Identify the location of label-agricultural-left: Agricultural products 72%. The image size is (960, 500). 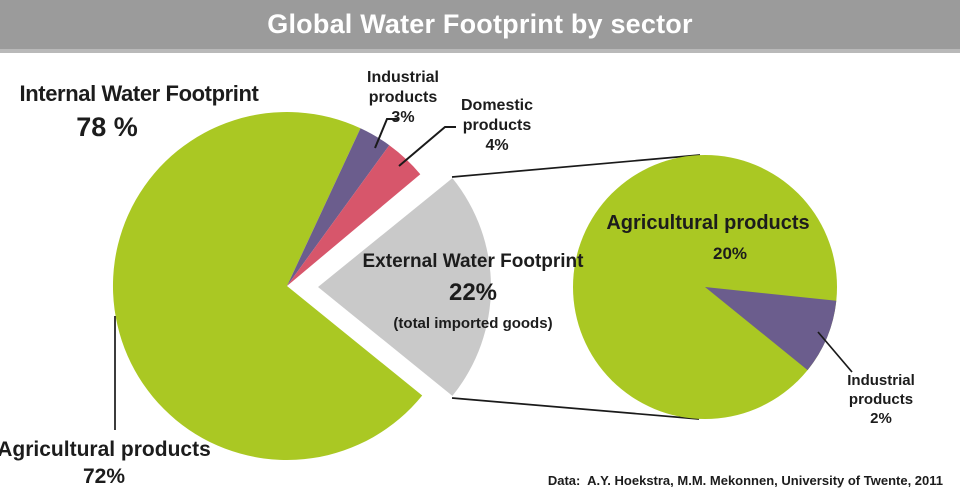
(105, 463).